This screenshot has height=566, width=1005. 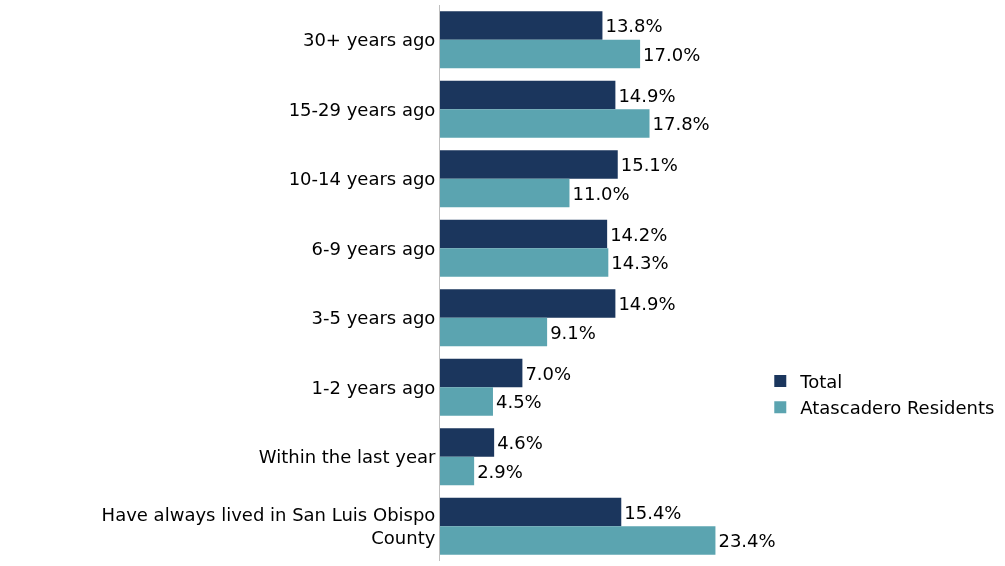 What do you see at coordinates (373, 248) in the screenshot?
I see `y-tick-label: 6-9 years ago` at bounding box center [373, 248].